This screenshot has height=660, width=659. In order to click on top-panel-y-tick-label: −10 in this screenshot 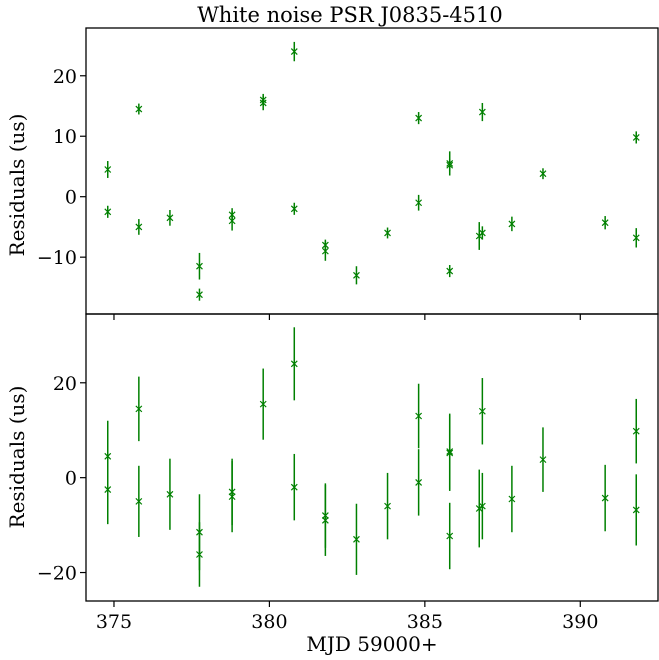, I will do `click(57, 258)`.